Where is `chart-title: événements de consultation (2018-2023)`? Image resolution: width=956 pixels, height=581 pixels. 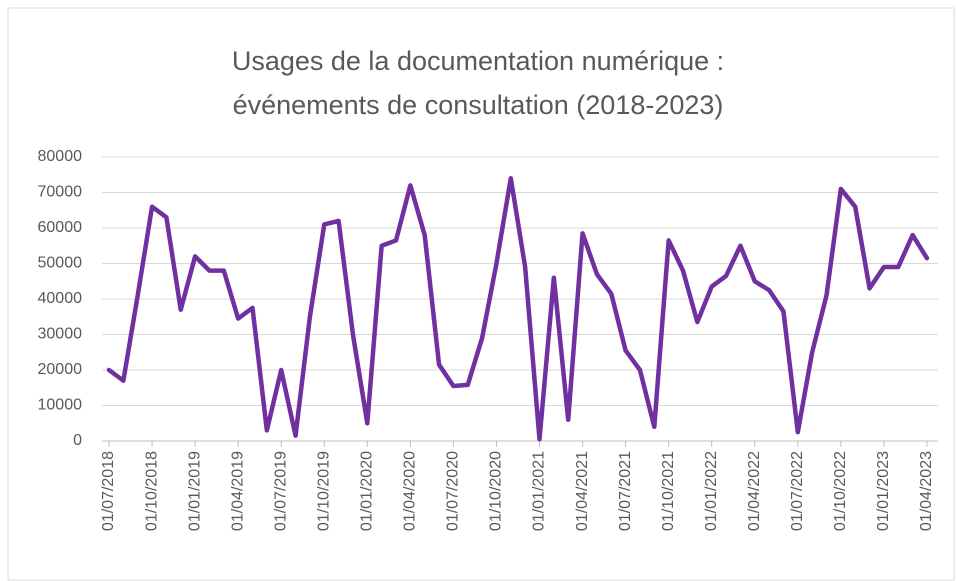 chart-title: événements de consultation (2018-2023) is located at coordinates (478, 105).